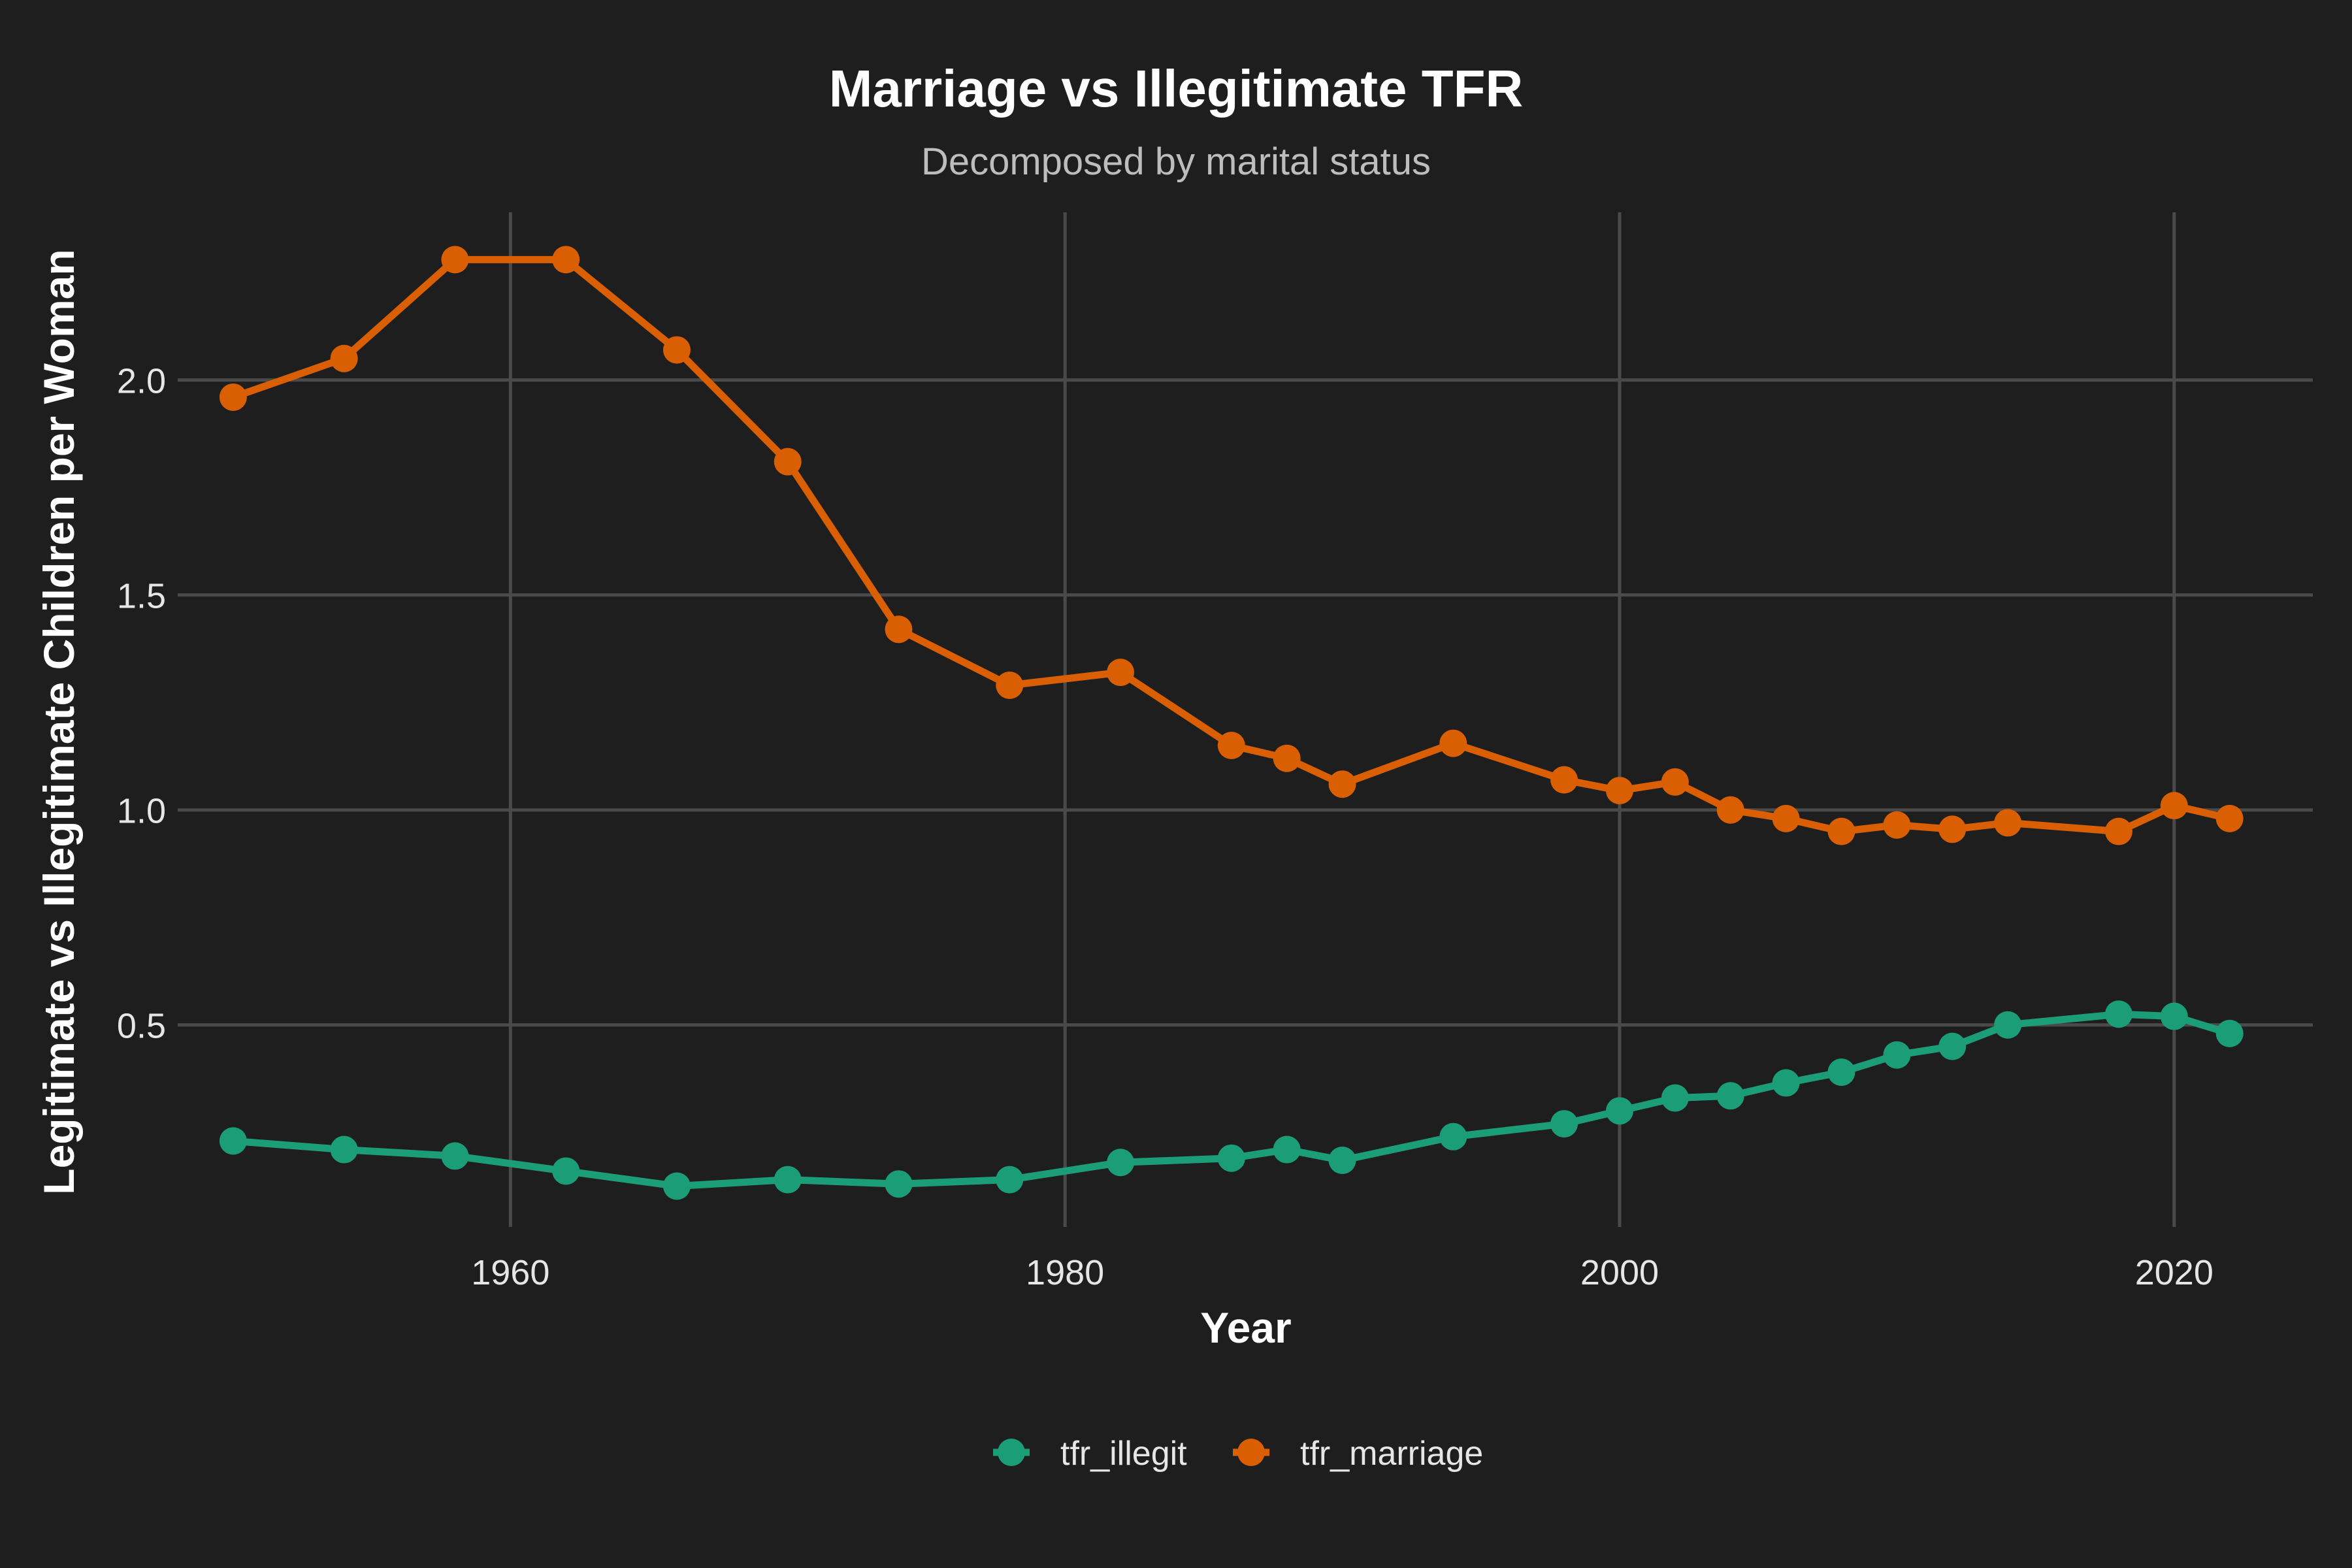  Describe the element at coordinates (1245, 1327) in the screenshot. I see `x-axis-title: Year` at that location.